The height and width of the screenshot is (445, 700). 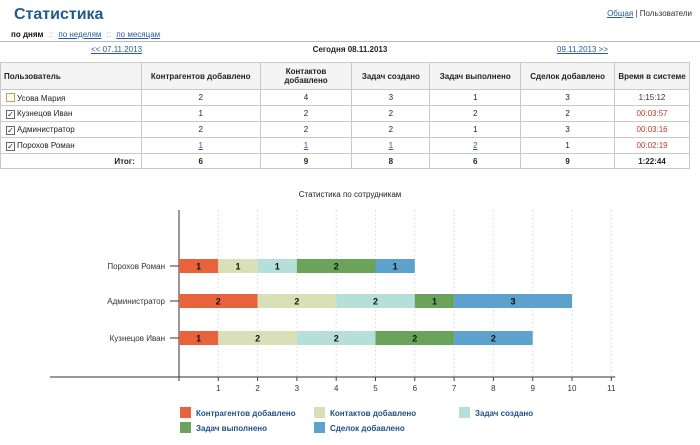 I want to click on total-contacts: 9, so click(x=306, y=161).